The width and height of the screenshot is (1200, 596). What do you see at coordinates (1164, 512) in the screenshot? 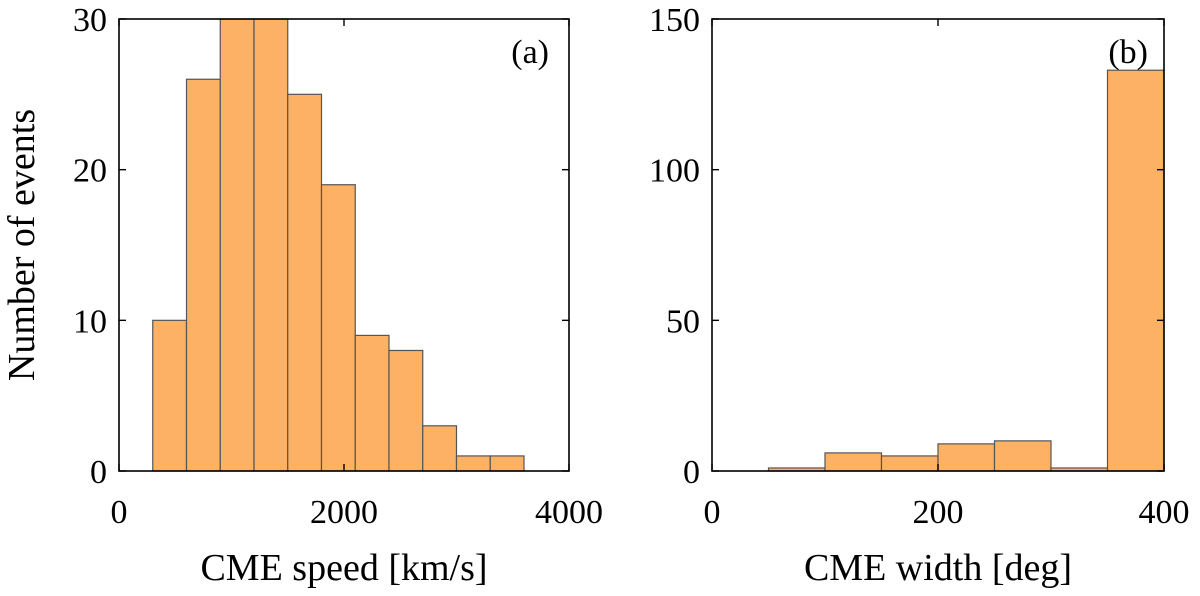
I see `panel-b-xtick-label: 400` at bounding box center [1164, 512].